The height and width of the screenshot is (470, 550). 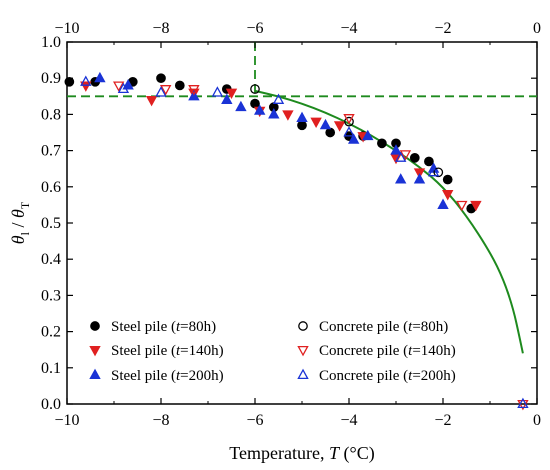 I want to click on y-tick-label: 0.3, so click(x=51, y=295).